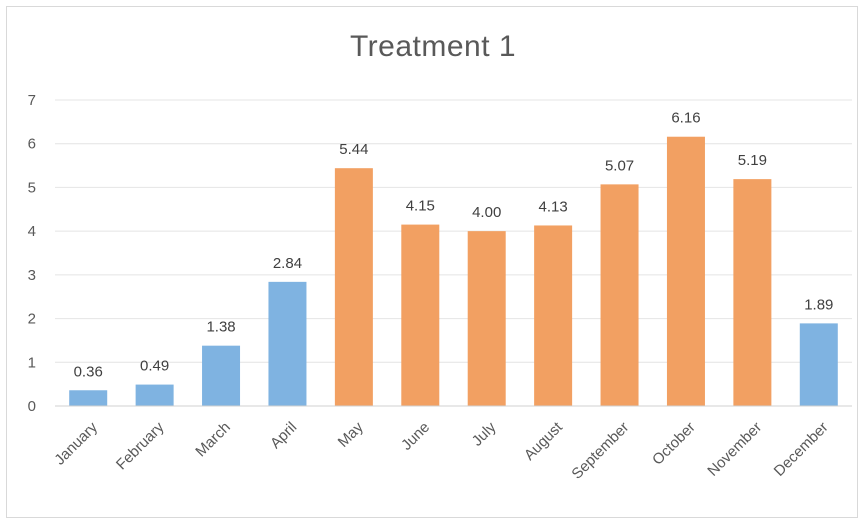 This screenshot has width=866, height=524. I want to click on y-tick-label: 3, so click(32, 275).